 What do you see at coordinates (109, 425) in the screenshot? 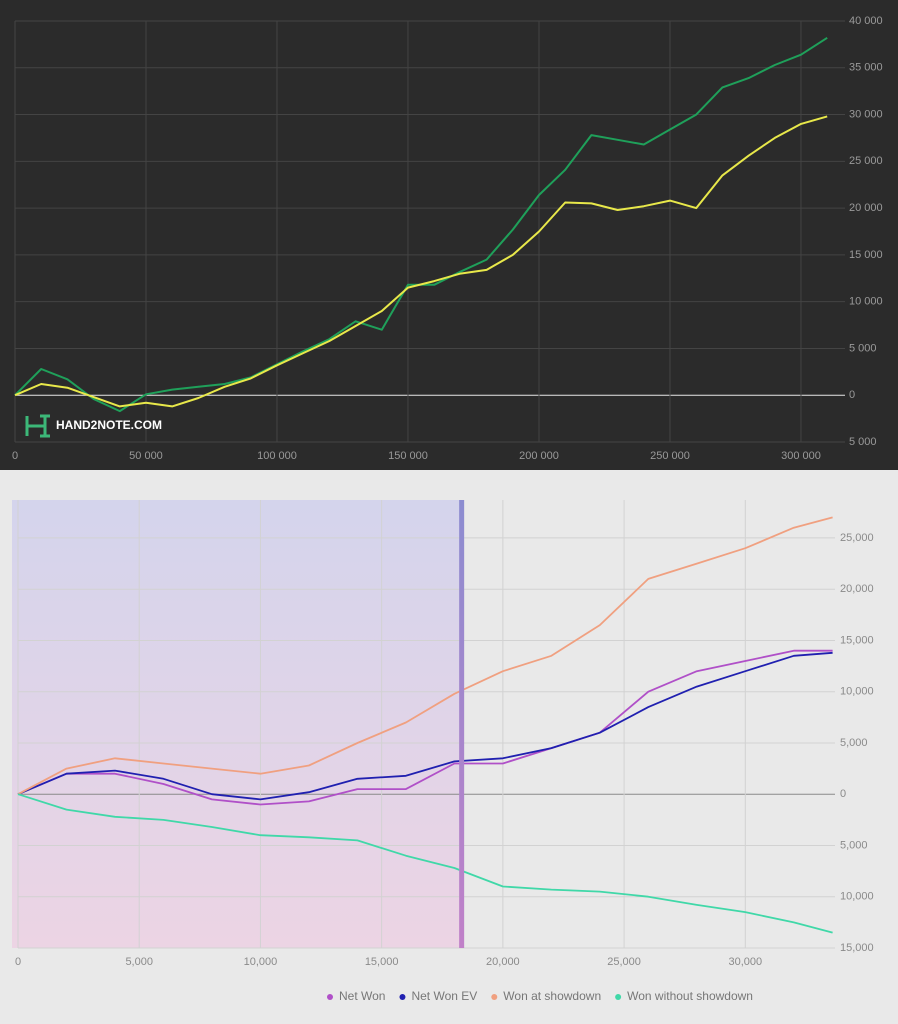
I see `watermark: HAND2NOTE.COM` at bounding box center [109, 425].